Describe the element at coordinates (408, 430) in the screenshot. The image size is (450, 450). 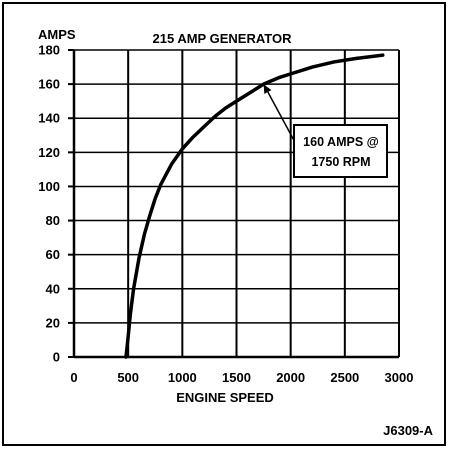
I see `figure-id: J6309-A` at that location.